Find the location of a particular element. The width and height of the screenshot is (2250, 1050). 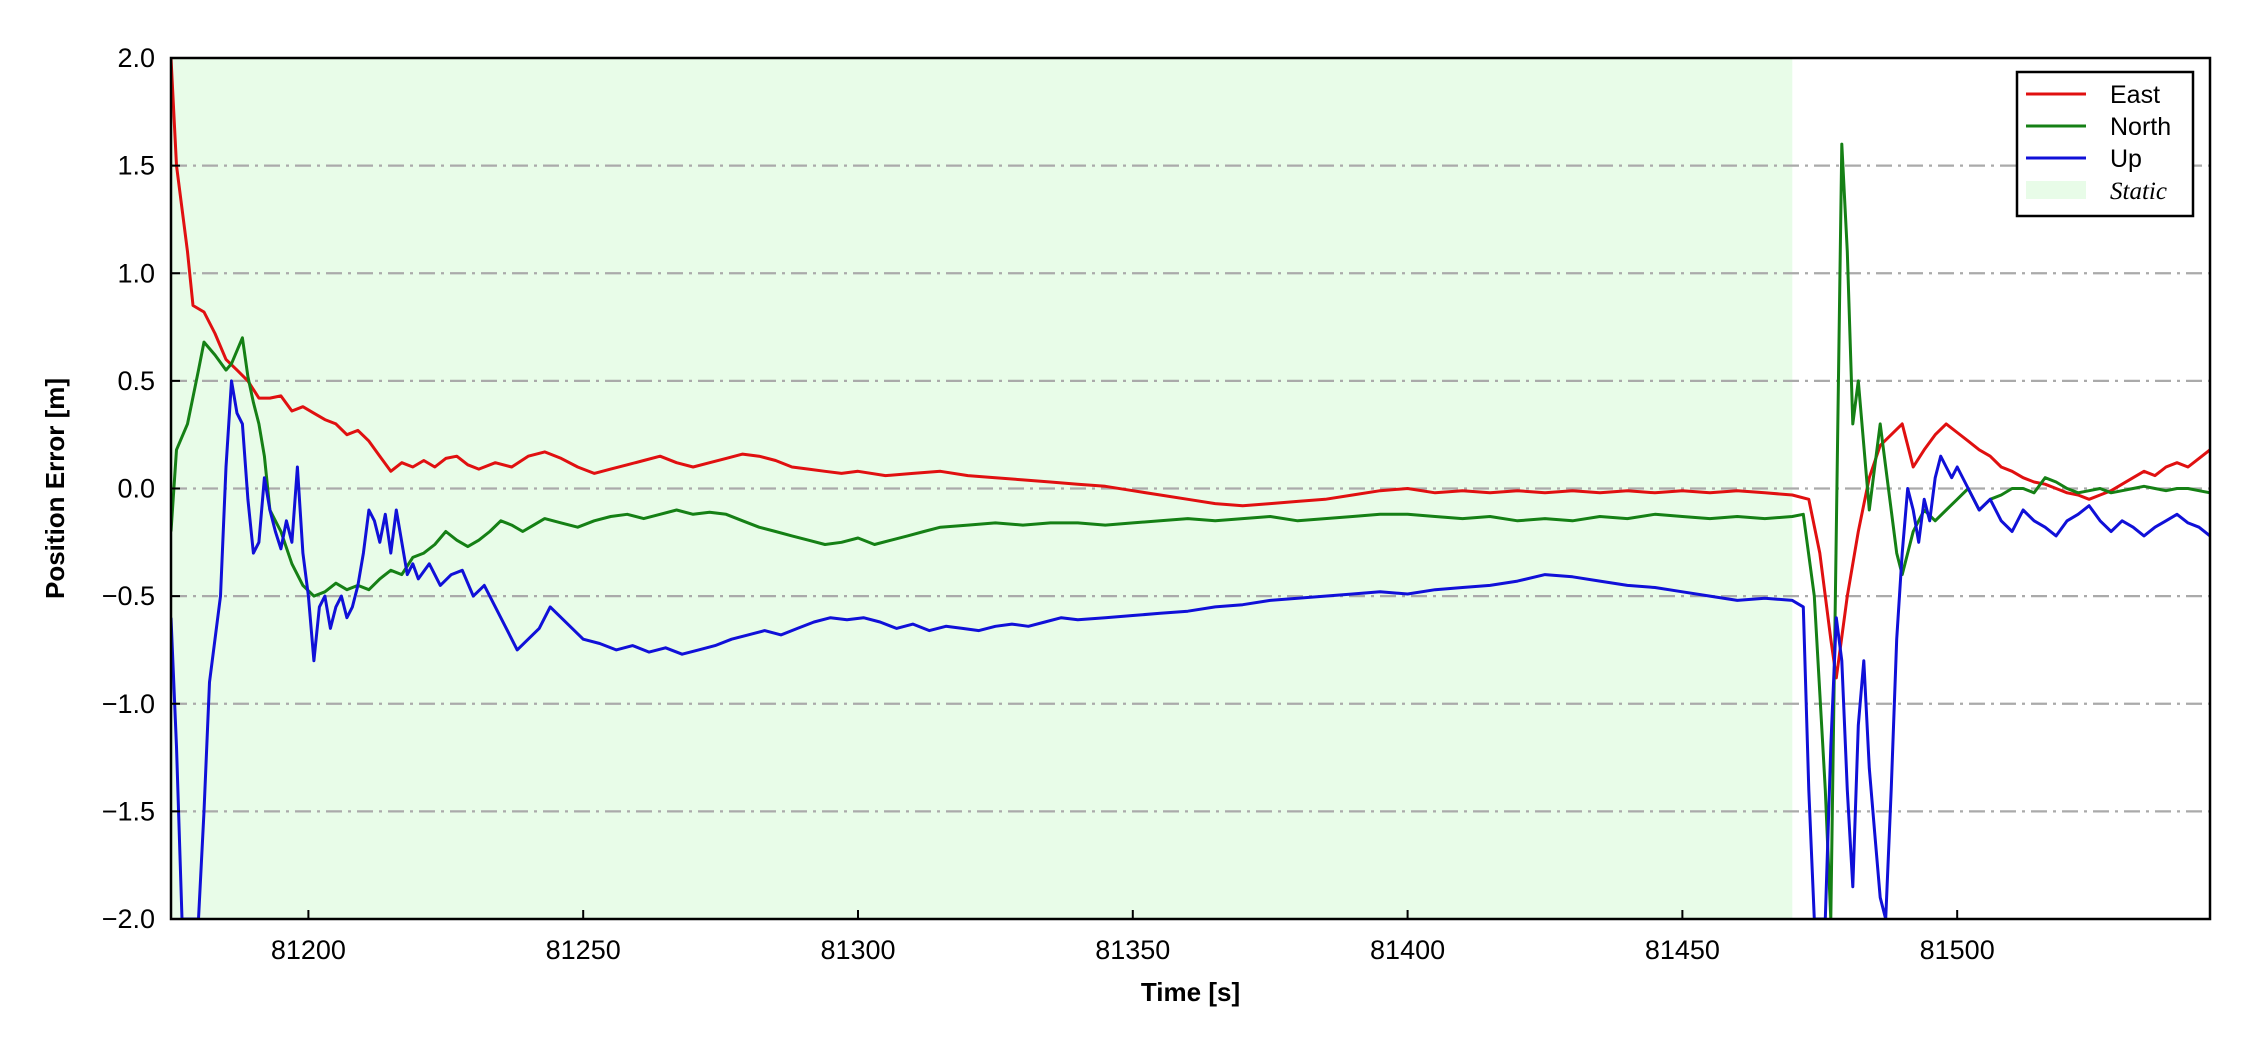

legend-label-up: Up is located at coordinates (2126, 159).